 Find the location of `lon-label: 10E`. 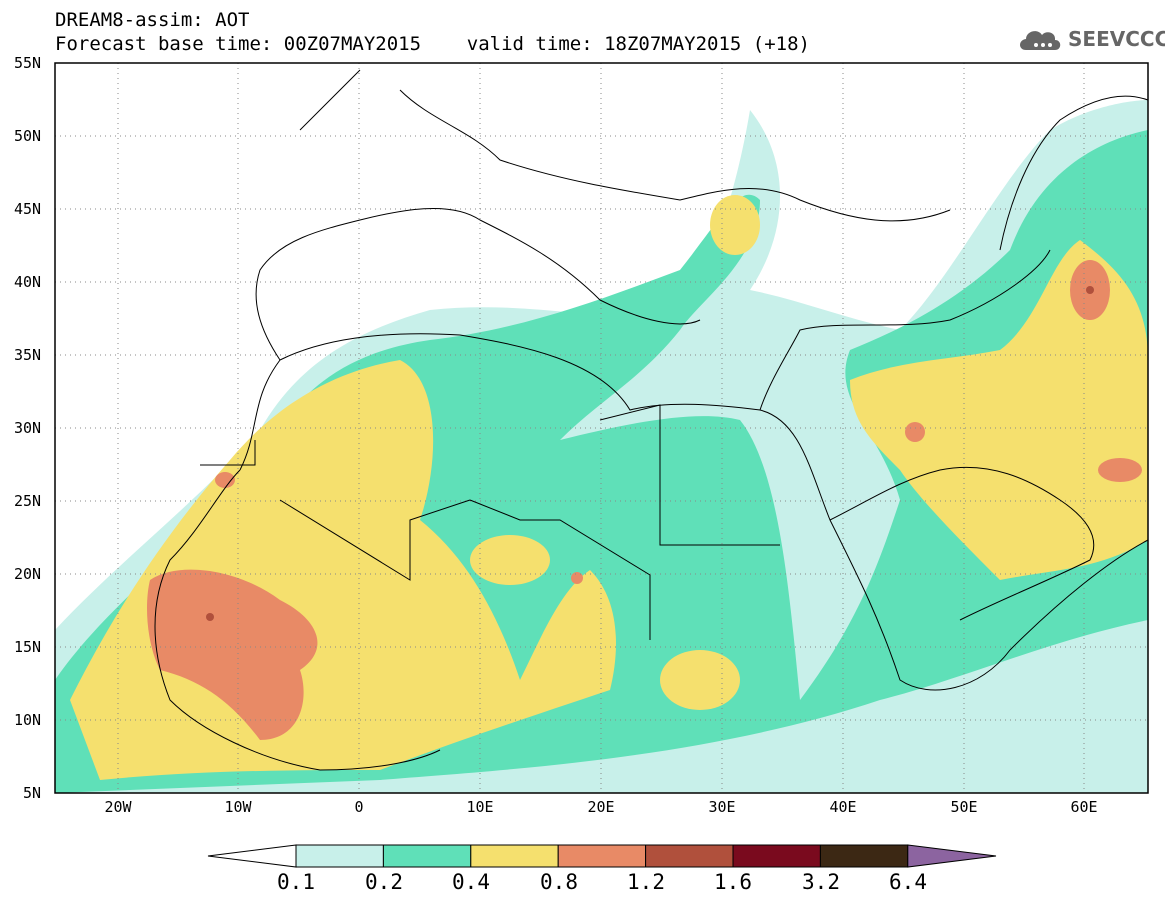

lon-label: 10E is located at coordinates (480, 807).